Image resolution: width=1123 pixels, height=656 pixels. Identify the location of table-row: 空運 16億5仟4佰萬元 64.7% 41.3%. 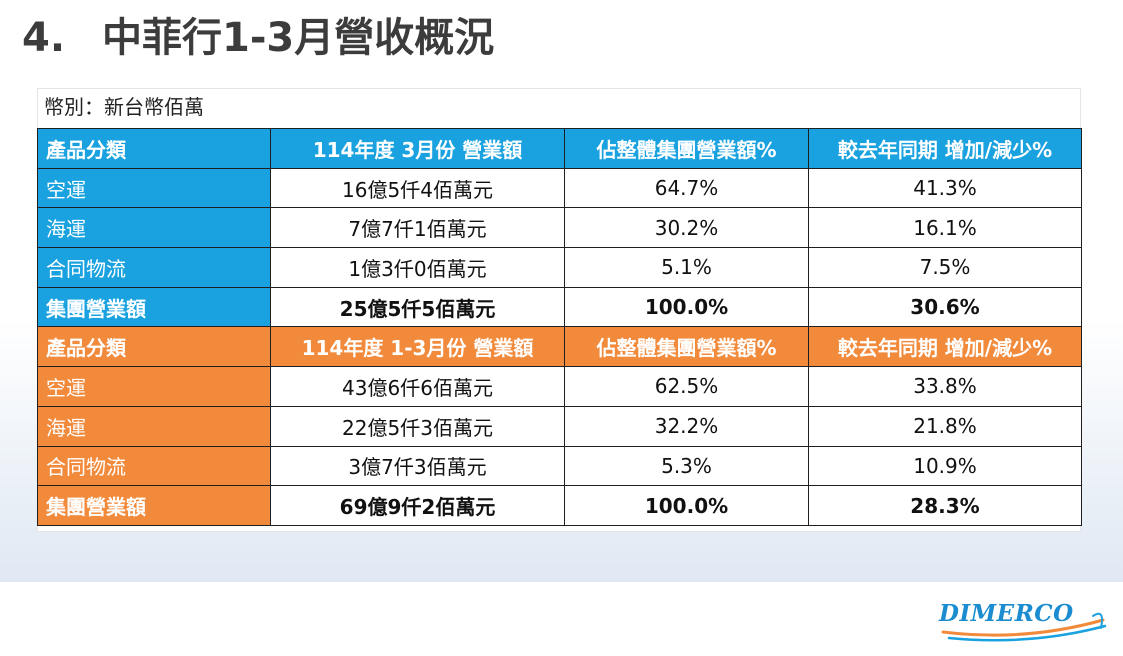
(559, 188).